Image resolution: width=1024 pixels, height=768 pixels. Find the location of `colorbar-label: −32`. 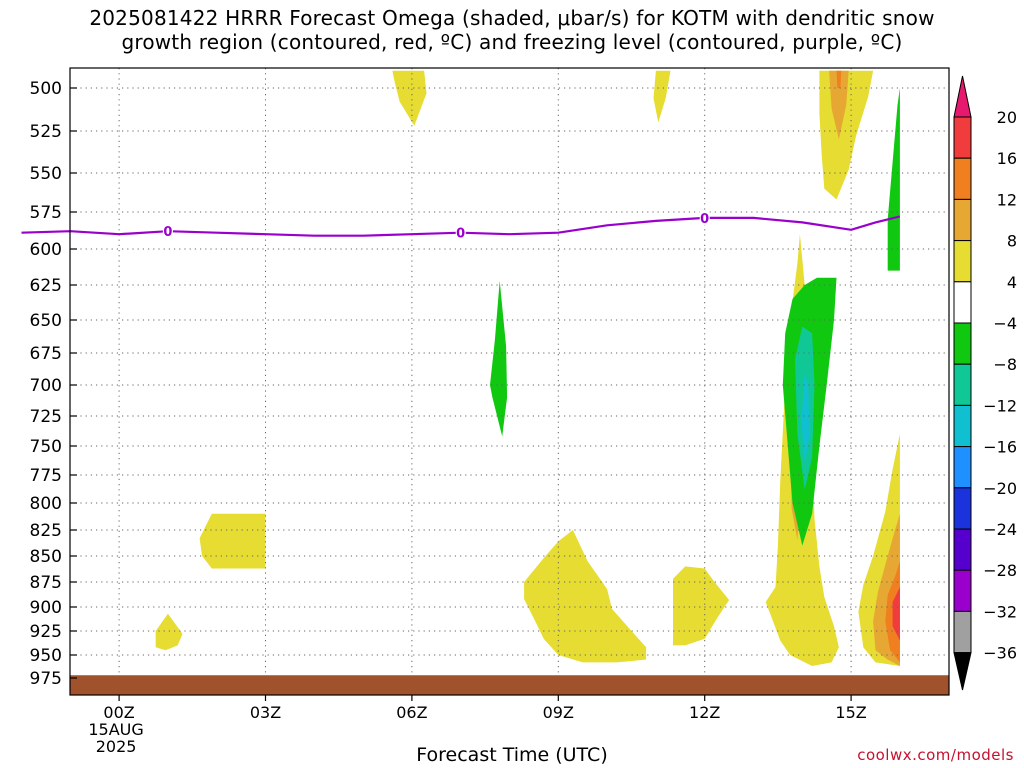

colorbar-label: −32 is located at coordinates (1000, 611).